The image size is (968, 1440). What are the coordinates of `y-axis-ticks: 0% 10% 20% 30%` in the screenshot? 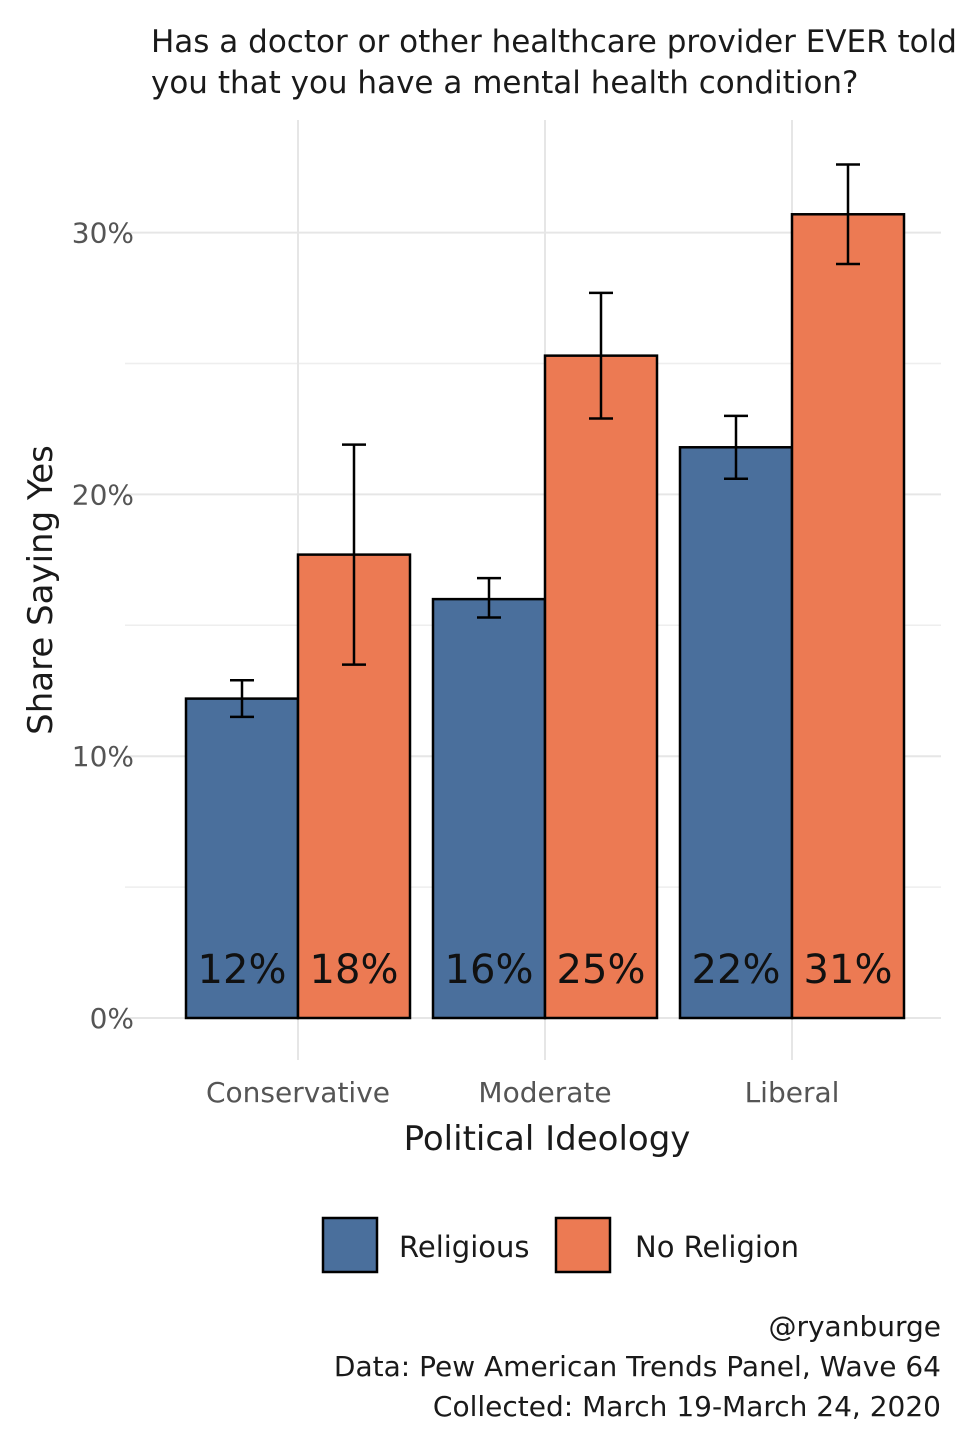 It's located at (103, 626).